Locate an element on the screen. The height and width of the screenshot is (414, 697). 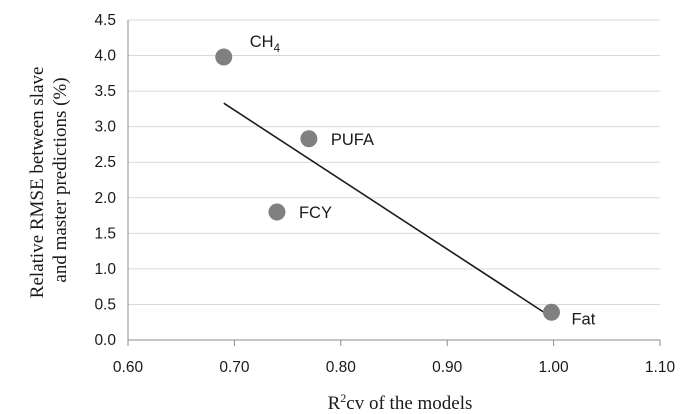
y-tick-label: 1.0 is located at coordinates (105, 269).